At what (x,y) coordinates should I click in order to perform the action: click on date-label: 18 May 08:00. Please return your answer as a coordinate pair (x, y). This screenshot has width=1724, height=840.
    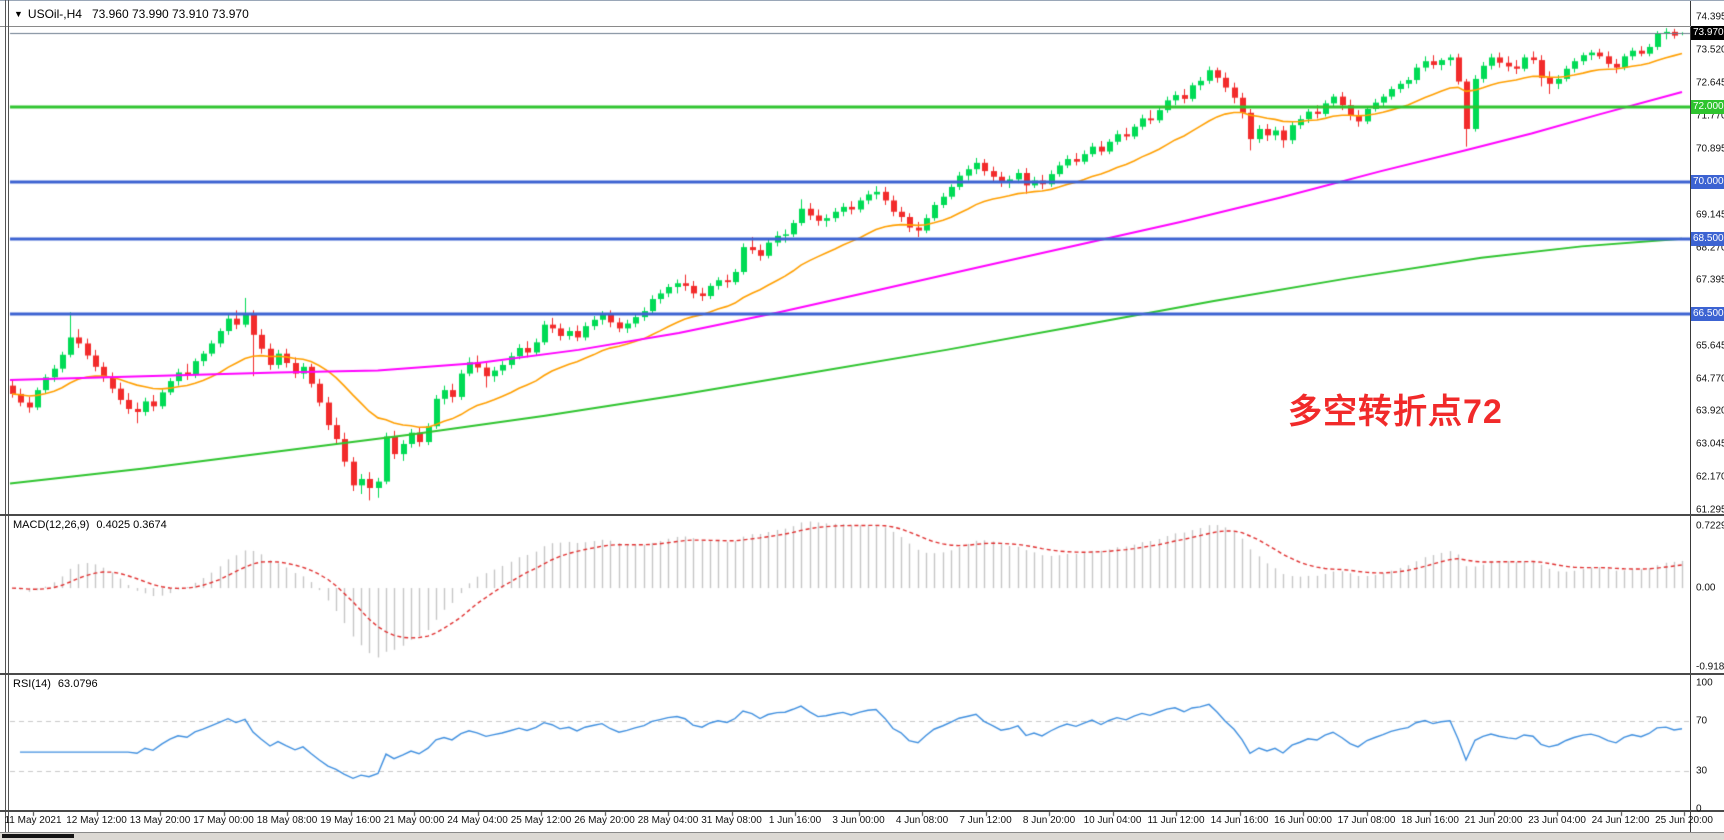
    Looking at the image, I should click on (287, 820).